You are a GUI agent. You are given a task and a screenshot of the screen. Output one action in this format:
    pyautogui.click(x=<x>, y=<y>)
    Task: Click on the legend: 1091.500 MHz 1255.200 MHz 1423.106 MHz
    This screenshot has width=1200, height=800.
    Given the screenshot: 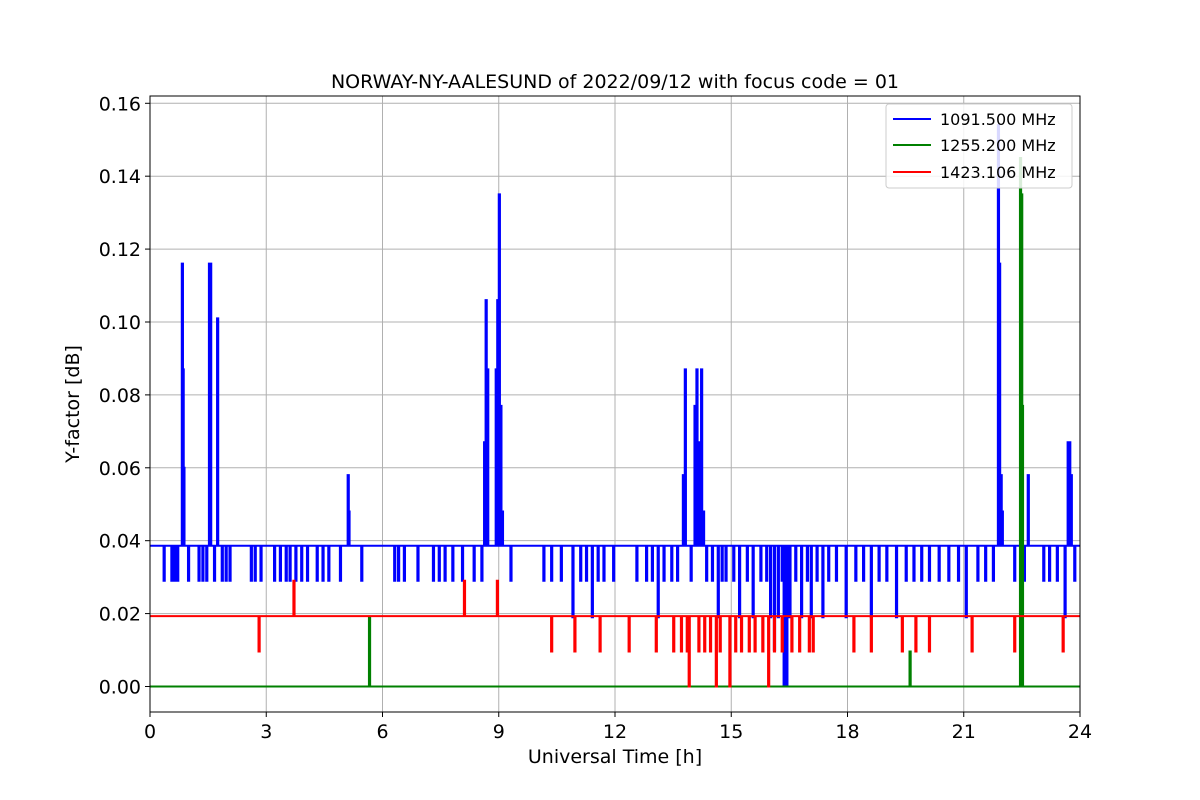 What is the action you would take?
    pyautogui.click(x=979, y=146)
    